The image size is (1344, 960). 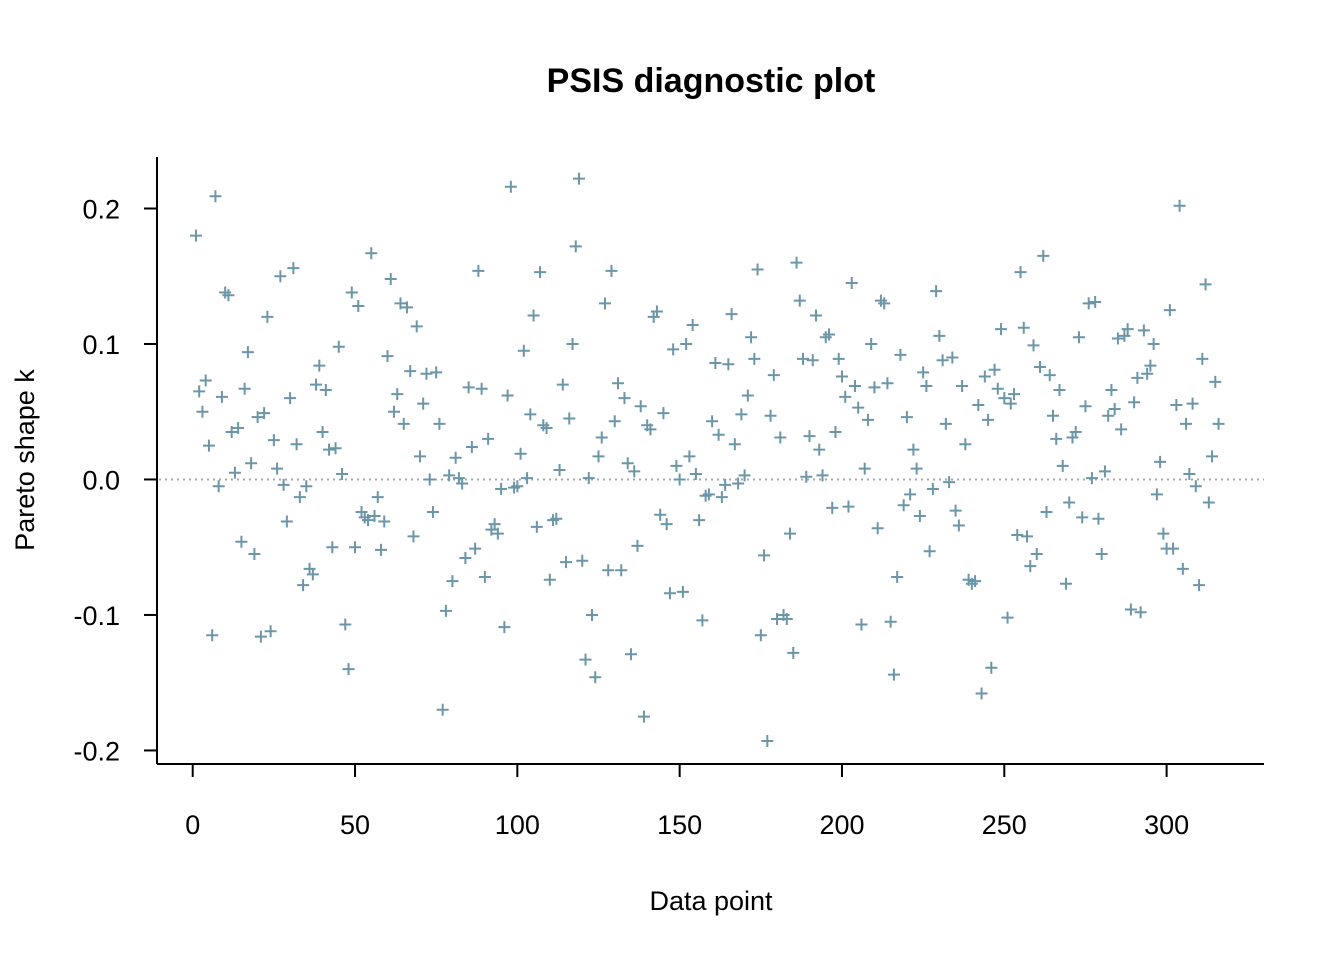 I want to click on y-axis-label: Pareto shape k, so click(x=25, y=460).